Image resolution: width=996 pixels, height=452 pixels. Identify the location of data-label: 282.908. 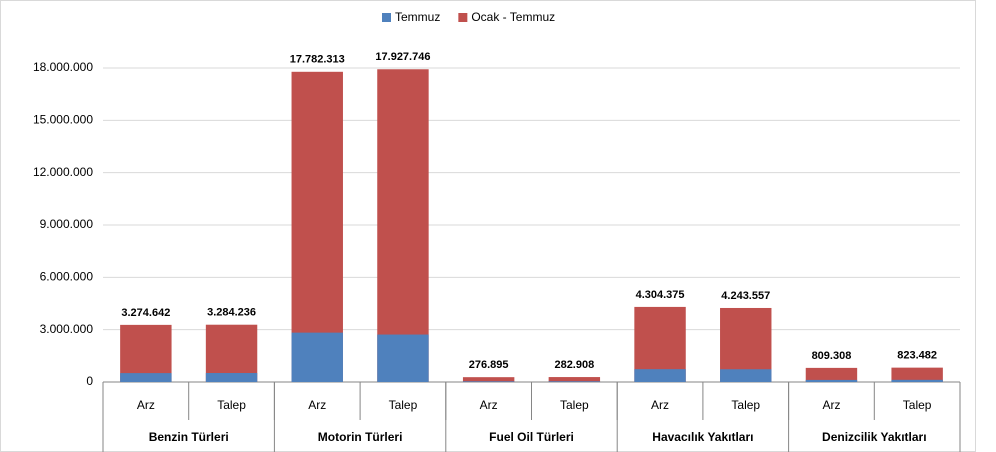
(574, 365).